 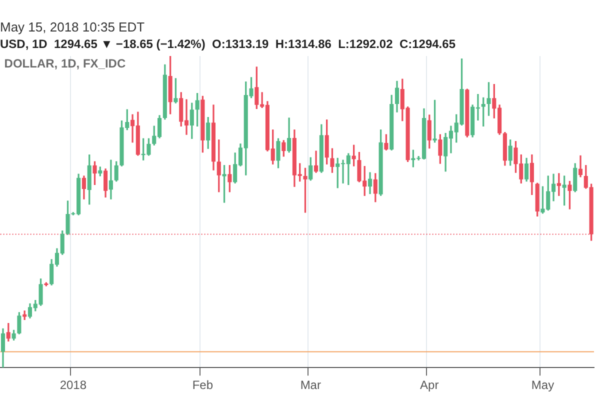 What do you see at coordinates (542, 385) in the screenshot?
I see `x-tick-label: May` at bounding box center [542, 385].